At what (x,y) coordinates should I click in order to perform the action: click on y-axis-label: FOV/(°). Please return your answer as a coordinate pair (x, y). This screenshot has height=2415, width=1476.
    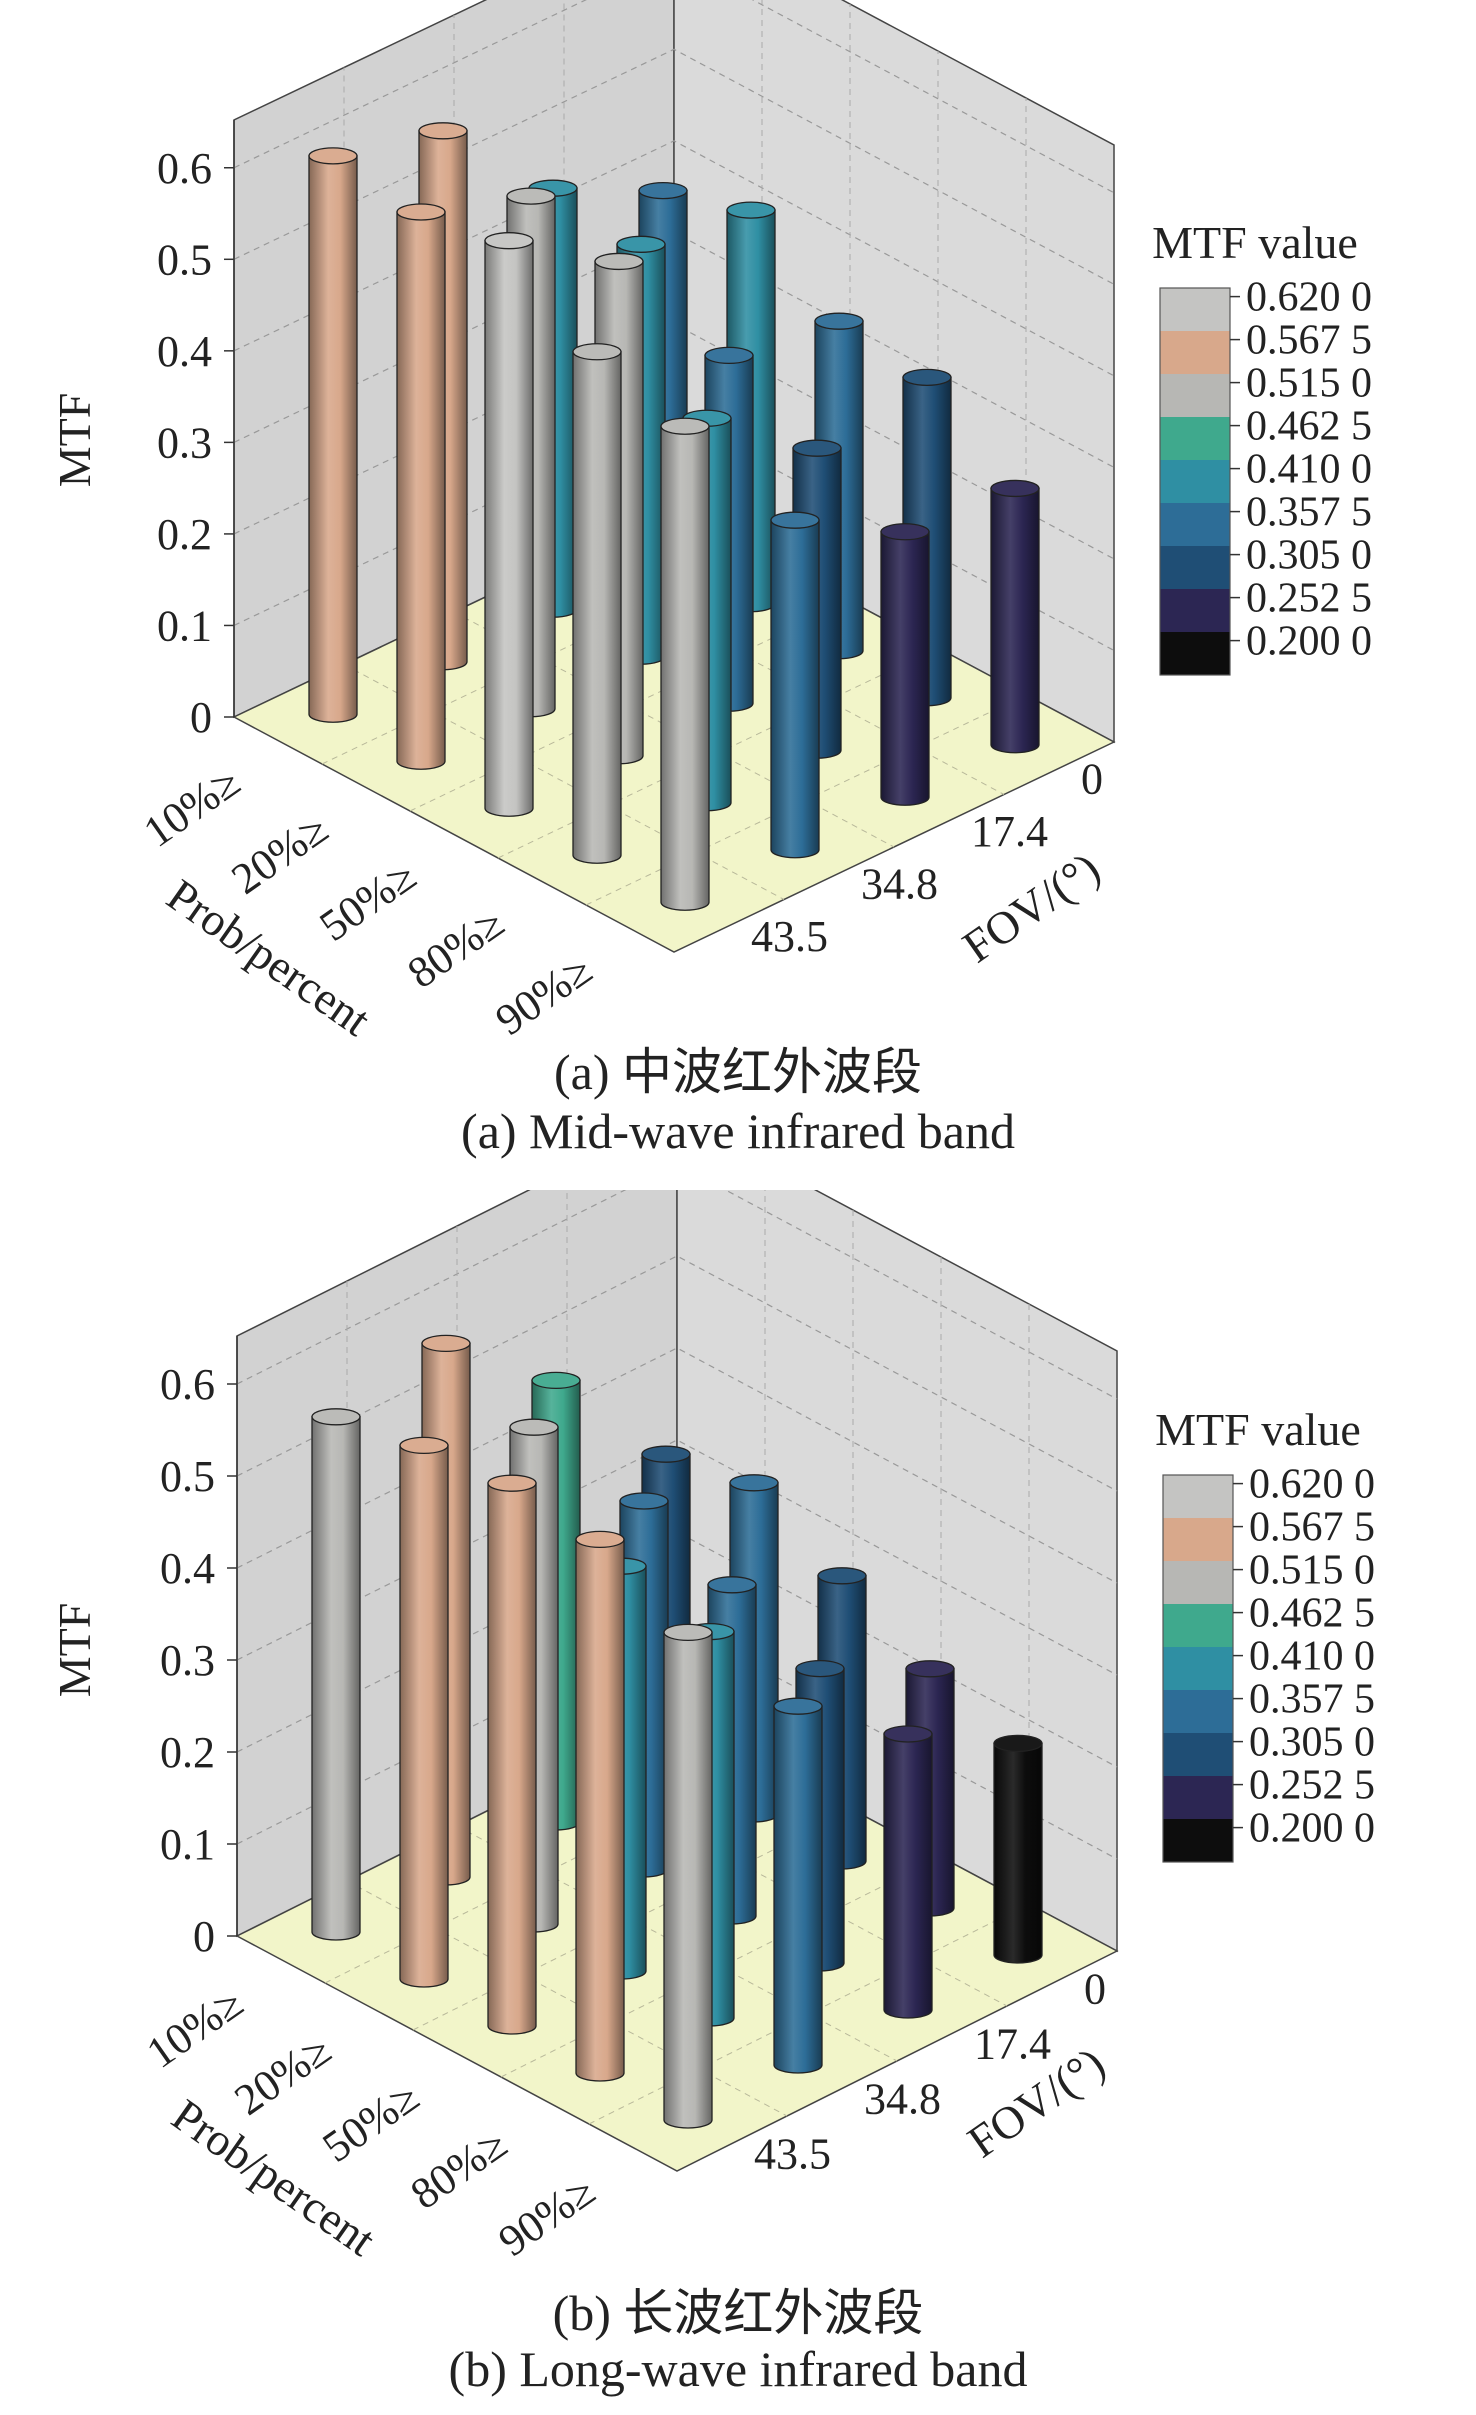
    Looking at the image, I should click on (1030, 907).